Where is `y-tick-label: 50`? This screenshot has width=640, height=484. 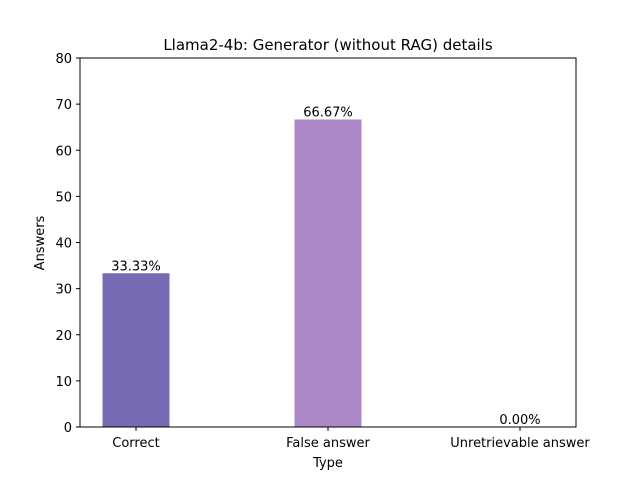 y-tick-label: 50 is located at coordinates (63, 197).